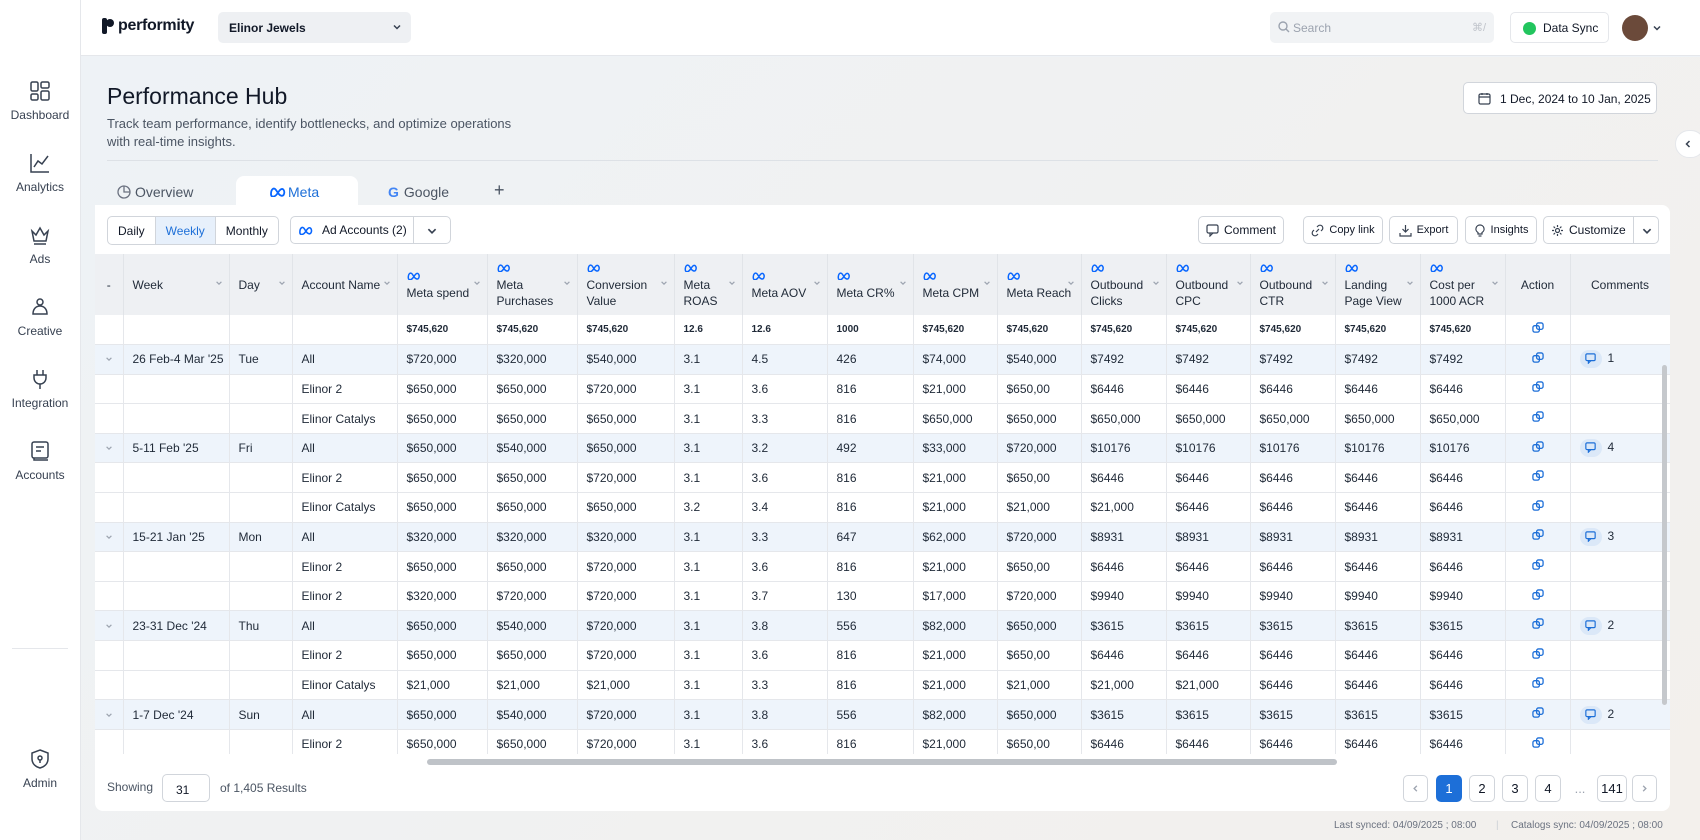  Describe the element at coordinates (1538, 284) in the screenshot. I see `column-header: Action` at that location.